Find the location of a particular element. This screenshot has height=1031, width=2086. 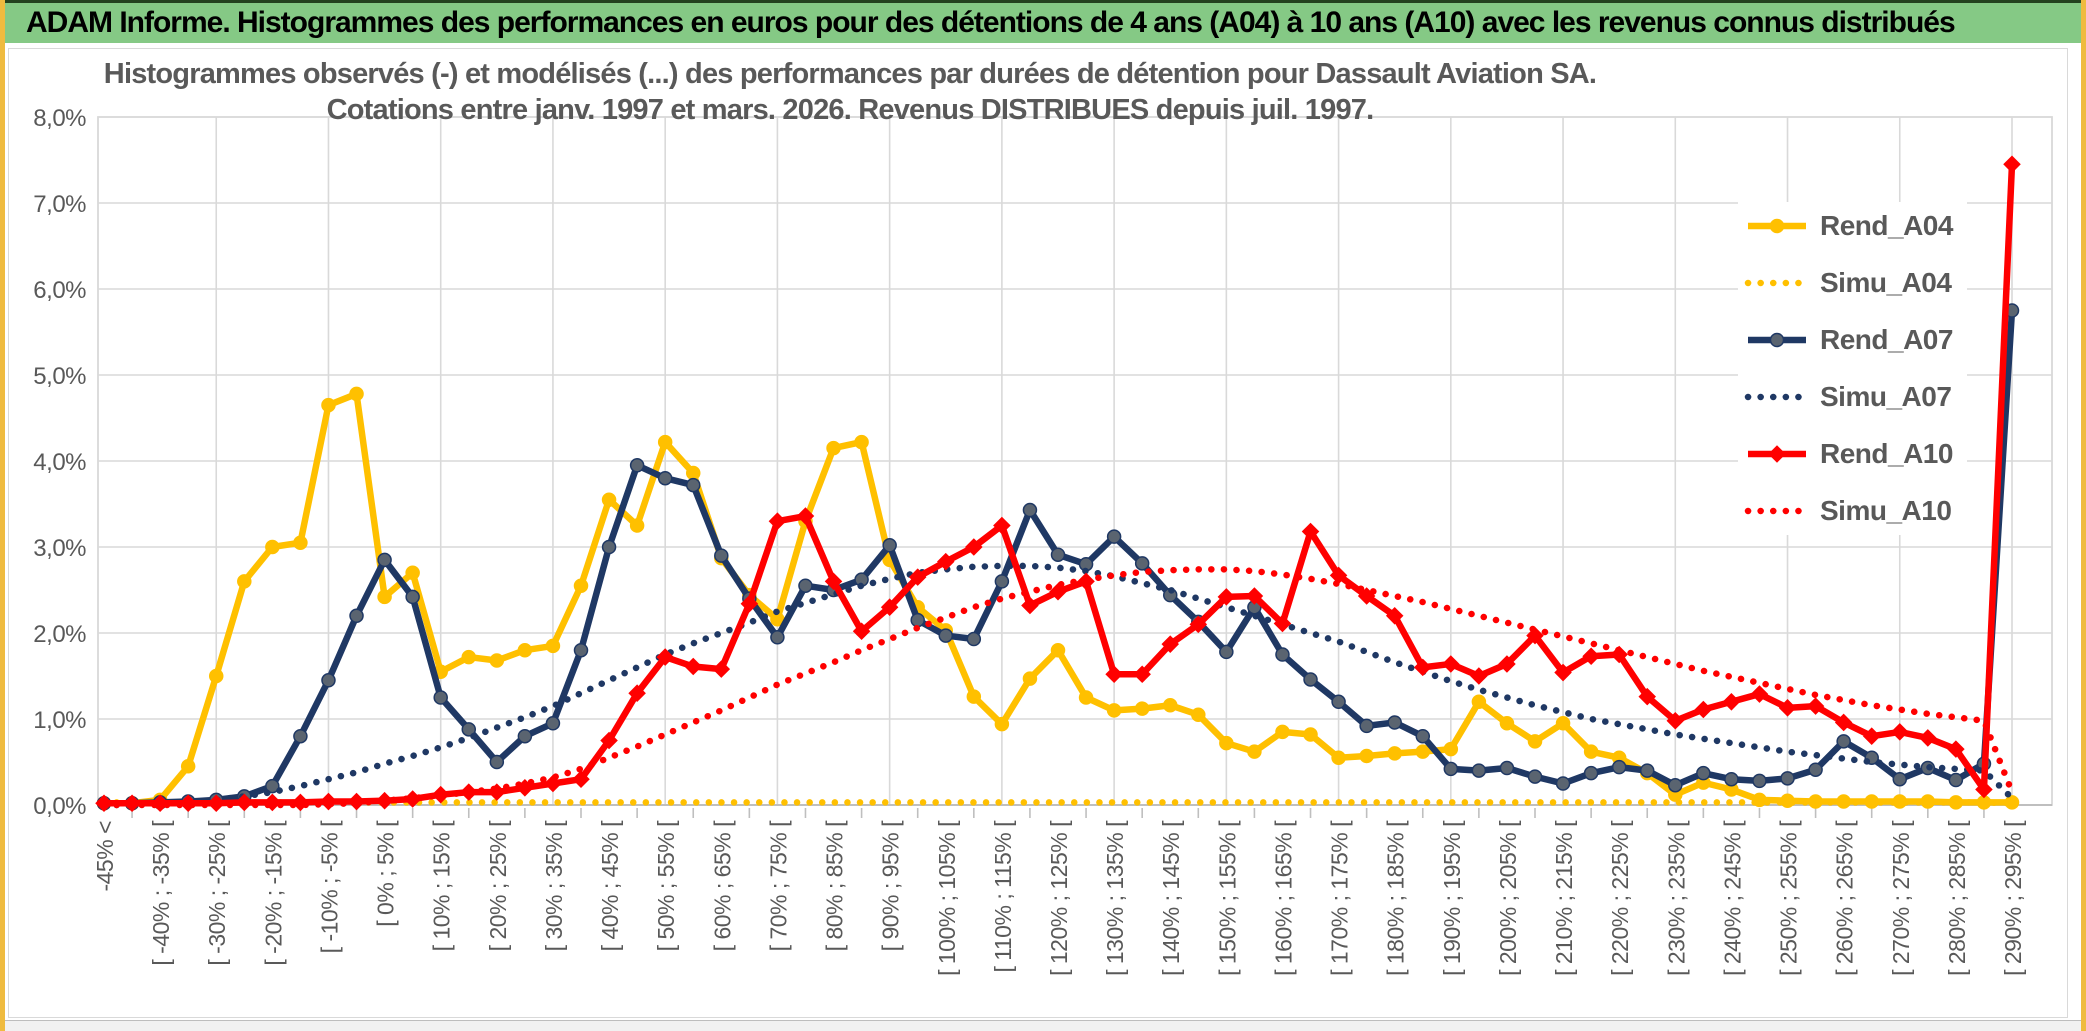

x-axis-label: [ 40% ; 45% [ is located at coordinates (610, 885).